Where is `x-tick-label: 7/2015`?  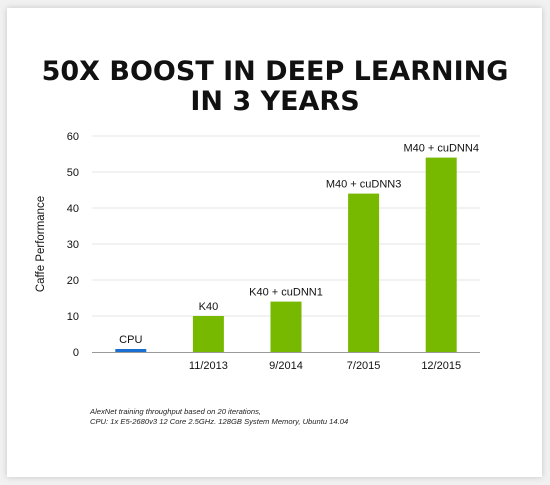 x-tick-label: 7/2015 is located at coordinates (364, 366).